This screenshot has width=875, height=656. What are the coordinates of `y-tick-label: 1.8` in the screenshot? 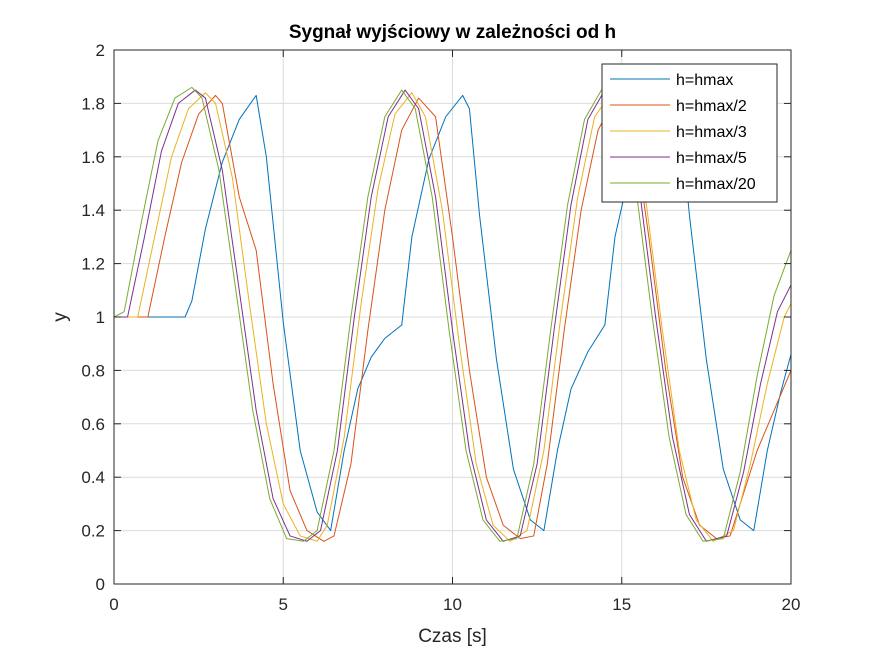 It's located at (93, 103).